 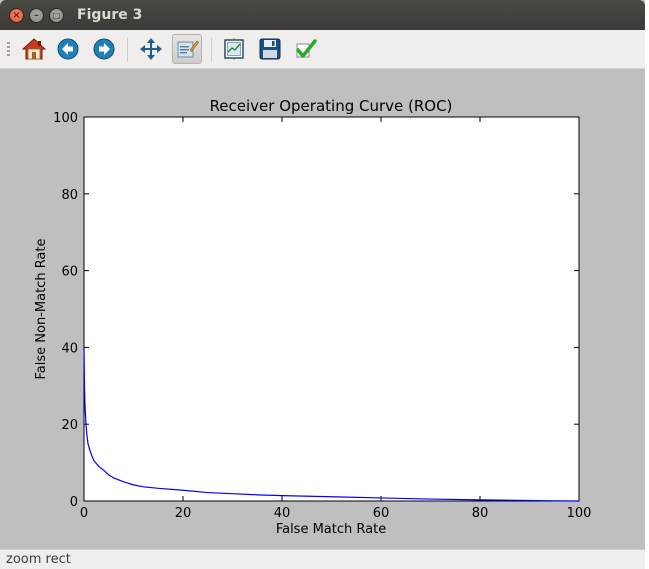 I want to click on subplots-button, so click(x=234, y=49).